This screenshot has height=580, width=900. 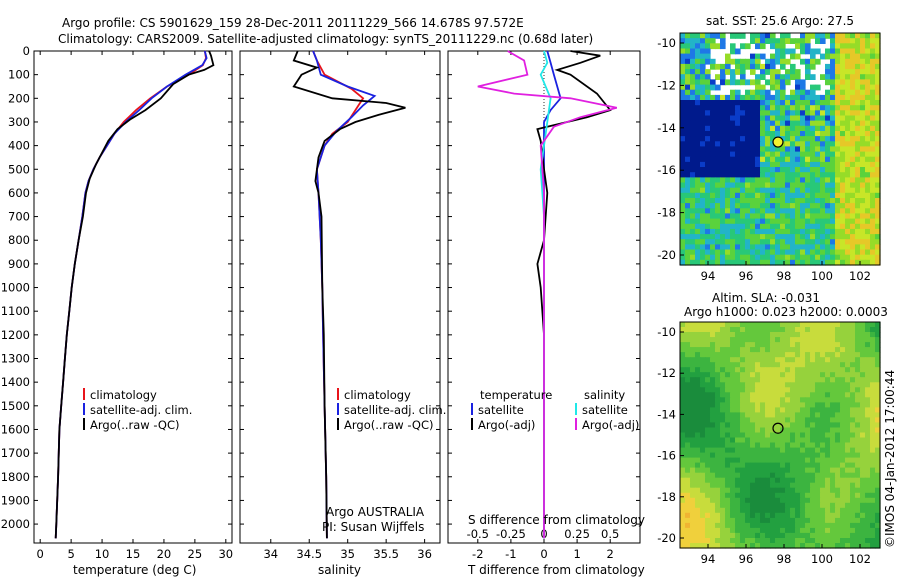 What do you see at coordinates (780, 21) in the screenshot?
I see `sst-title: sat. SST: 25.6 Argo: 27.5` at bounding box center [780, 21].